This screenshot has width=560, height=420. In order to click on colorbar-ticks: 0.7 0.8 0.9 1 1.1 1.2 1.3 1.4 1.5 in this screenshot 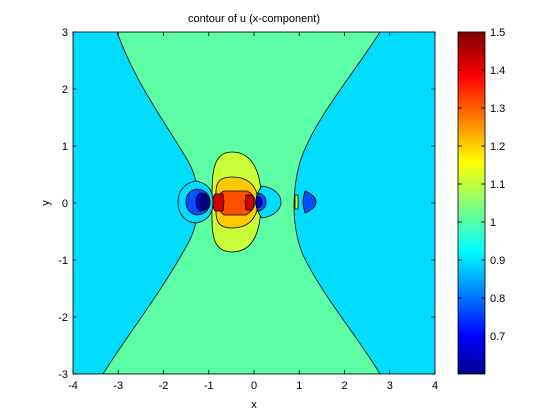, I will do `click(481, 185)`.